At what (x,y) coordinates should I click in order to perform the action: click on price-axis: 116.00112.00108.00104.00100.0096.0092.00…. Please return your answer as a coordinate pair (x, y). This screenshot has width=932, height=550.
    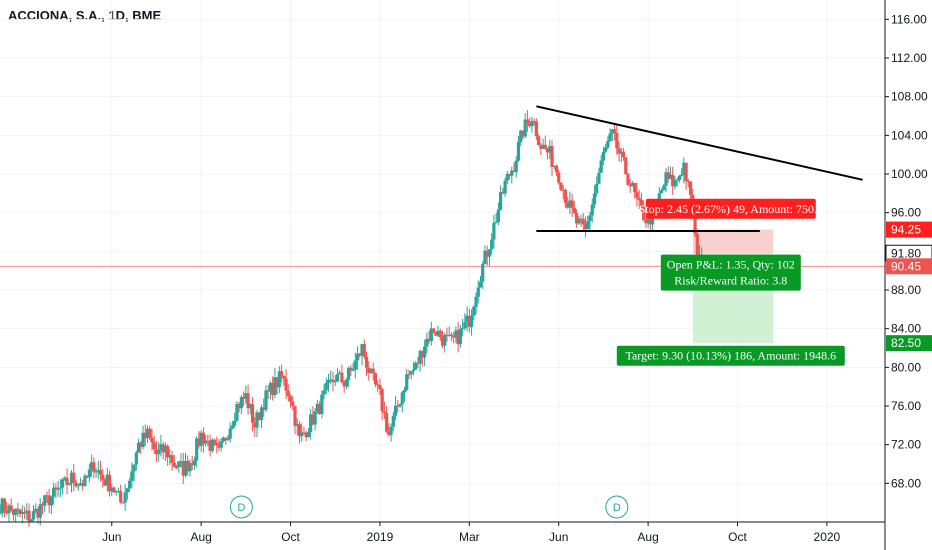
    Looking at the image, I should click on (908, 275).